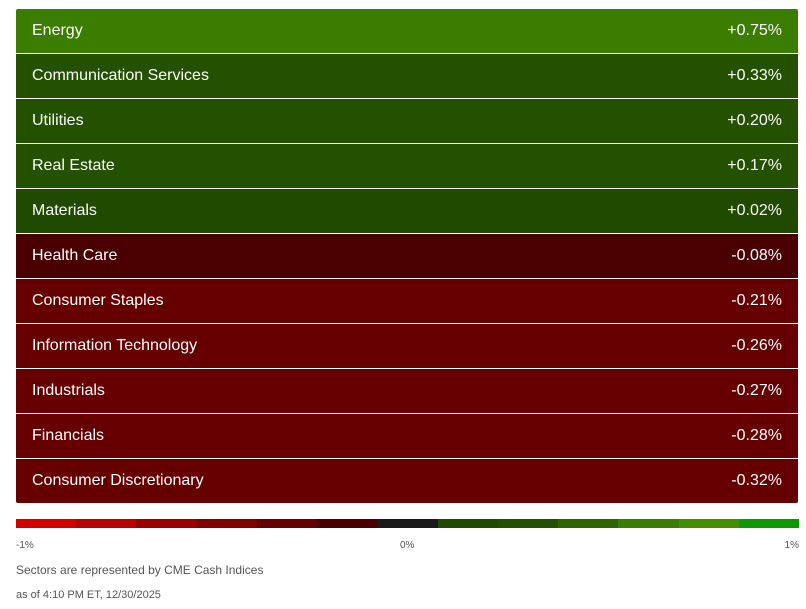 Image resolution: width=806 pixels, height=609 pixels. I want to click on sector-row: Real Estate +0.17%, so click(407, 166).